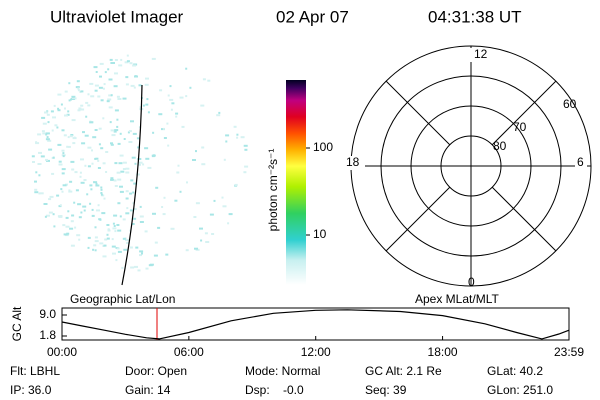 The image size is (600, 400). Describe the element at coordinates (520, 127) in the screenshot. I see `lat-label: 70` at that location.